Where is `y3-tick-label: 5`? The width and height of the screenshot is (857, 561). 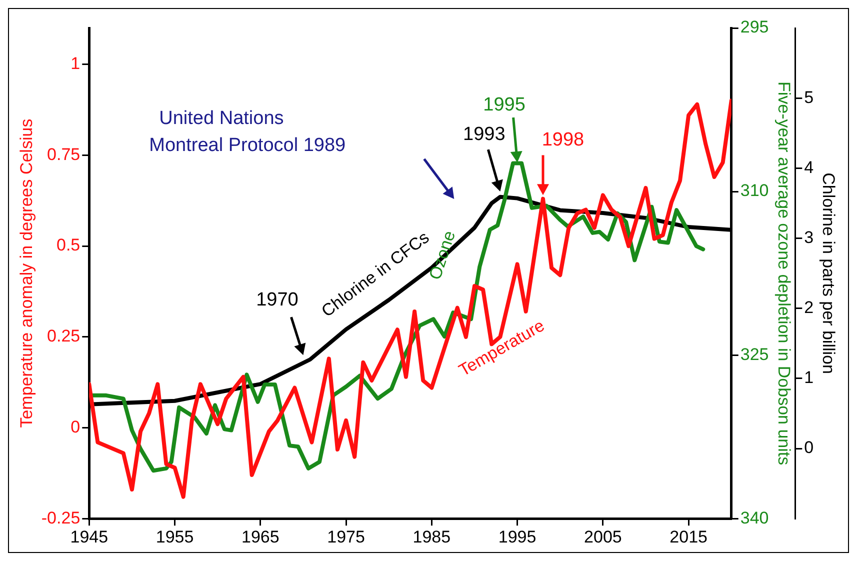
y3-tick-label: 5 is located at coordinates (809, 97).